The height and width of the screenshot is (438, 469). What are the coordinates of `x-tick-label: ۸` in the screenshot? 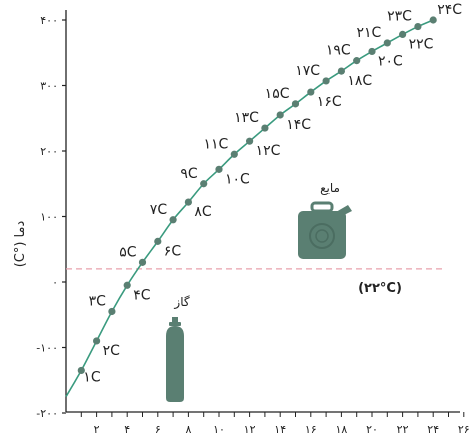 It's located at (188, 429).